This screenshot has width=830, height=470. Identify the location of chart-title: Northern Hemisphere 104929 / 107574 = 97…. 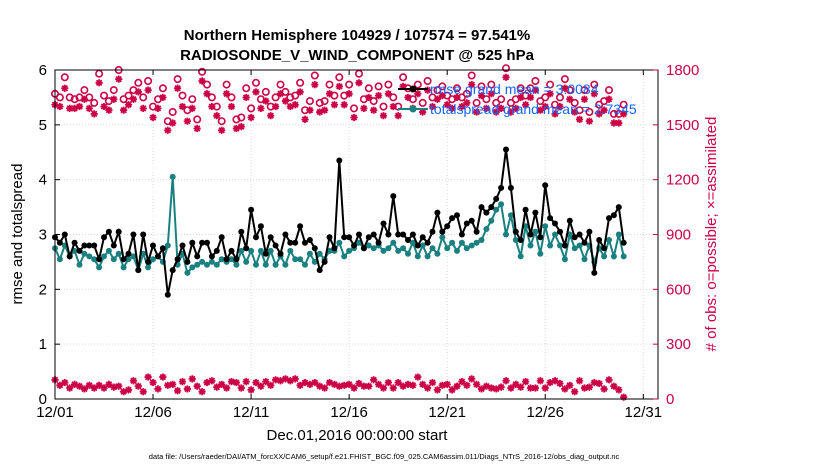
(357, 35).